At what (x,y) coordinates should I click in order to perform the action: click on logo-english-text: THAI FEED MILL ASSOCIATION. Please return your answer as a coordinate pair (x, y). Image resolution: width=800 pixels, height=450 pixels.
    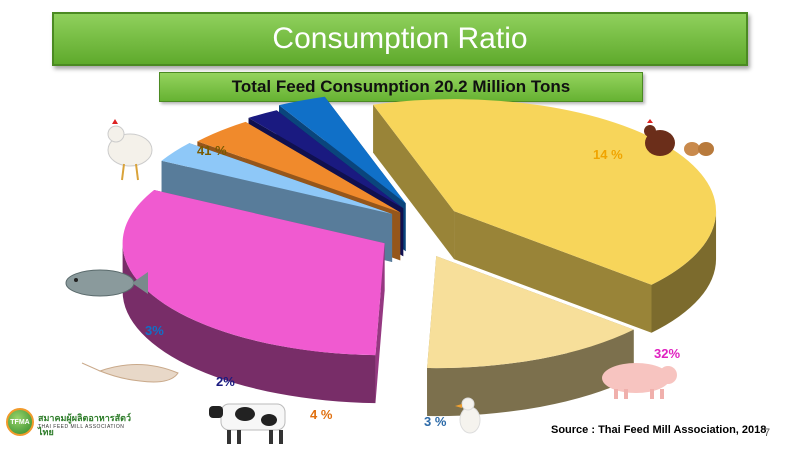
    Looking at the image, I should click on (81, 427).